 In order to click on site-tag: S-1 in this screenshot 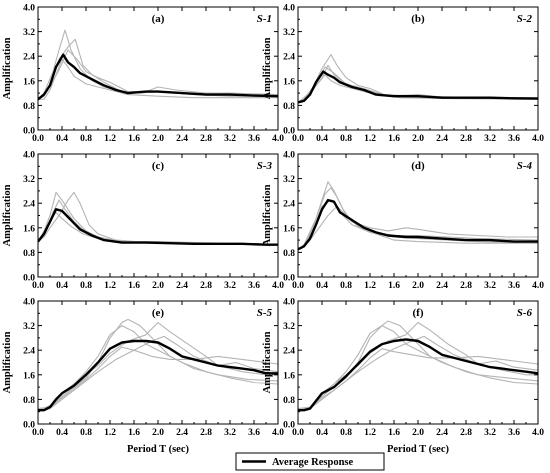, I will do `click(264, 19)`.